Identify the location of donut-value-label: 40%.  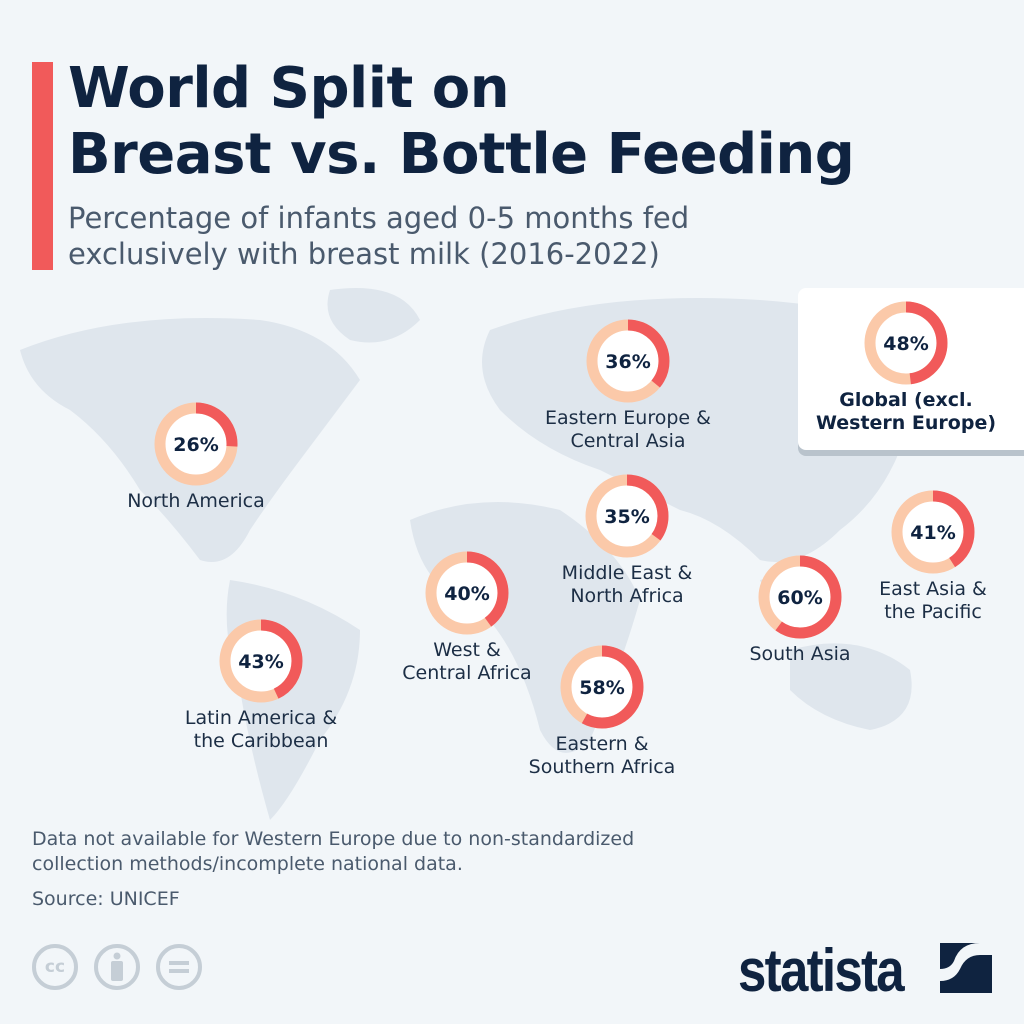
(466, 594).